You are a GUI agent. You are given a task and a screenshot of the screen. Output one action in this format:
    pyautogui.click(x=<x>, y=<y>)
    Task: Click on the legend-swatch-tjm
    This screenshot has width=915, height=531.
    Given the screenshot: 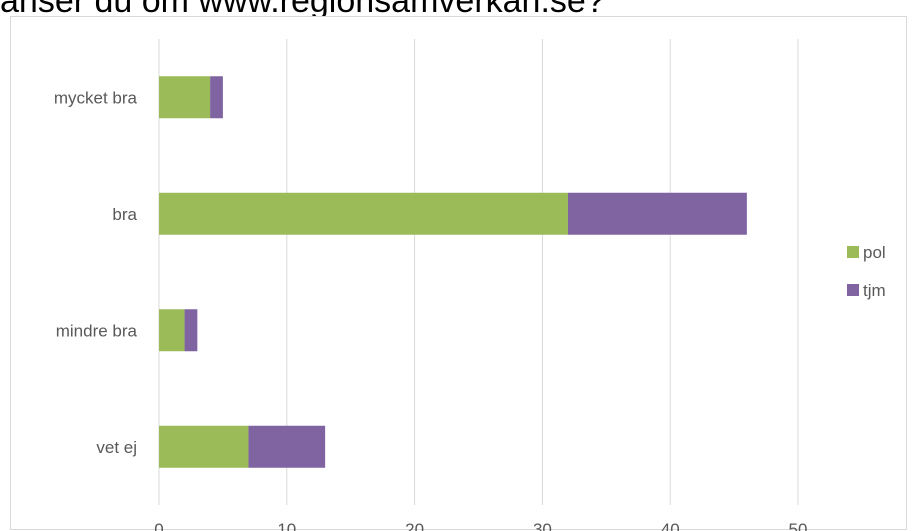 What is the action you would take?
    pyautogui.click(x=853, y=290)
    